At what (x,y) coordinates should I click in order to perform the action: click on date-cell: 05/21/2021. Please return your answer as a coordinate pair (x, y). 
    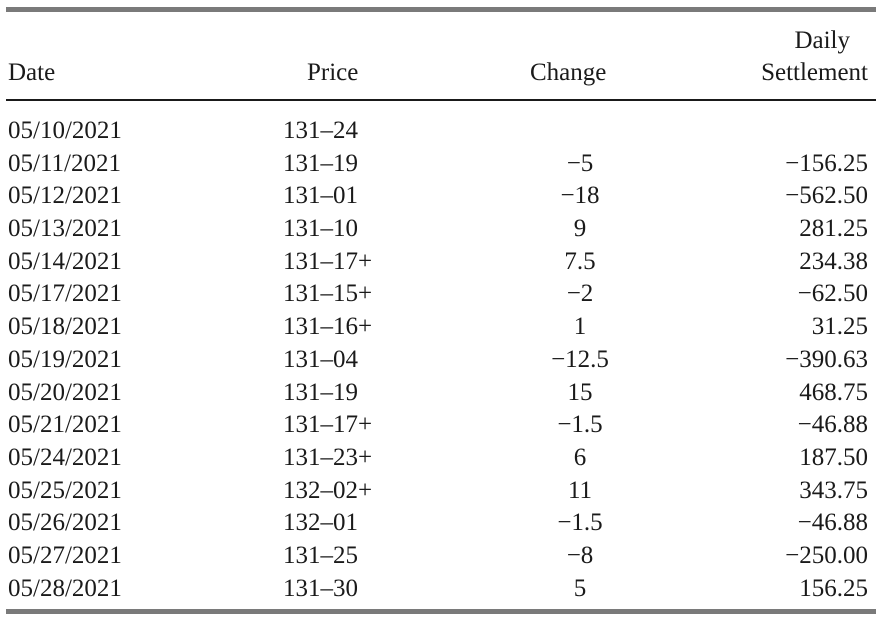
    Looking at the image, I should click on (65, 425).